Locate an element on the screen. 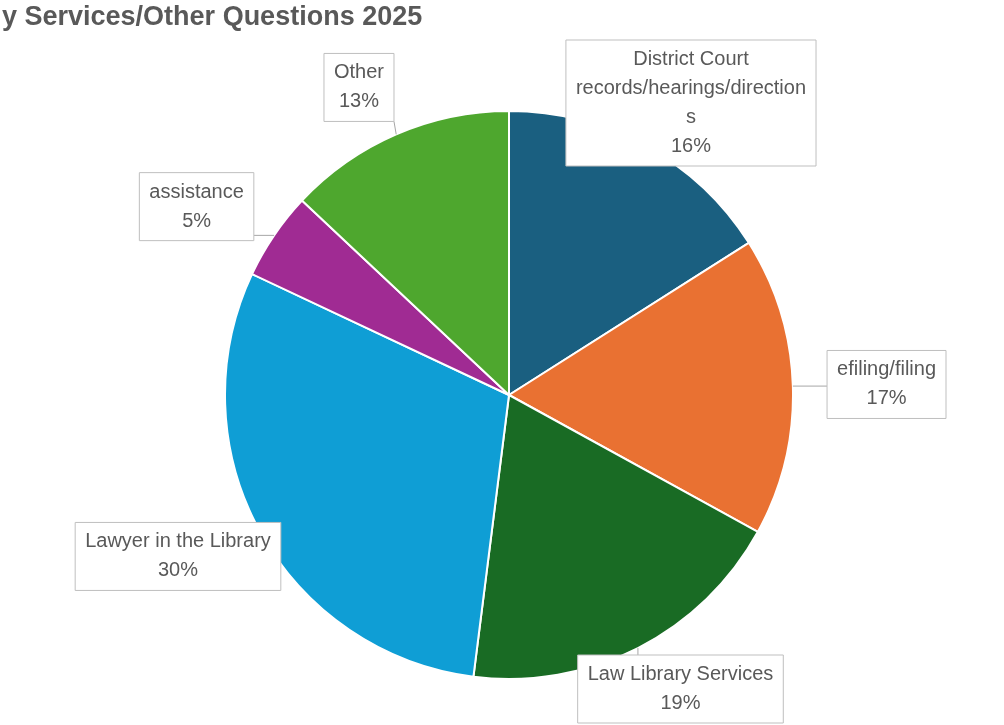  slice-label: Law Library Services is located at coordinates (680, 673).